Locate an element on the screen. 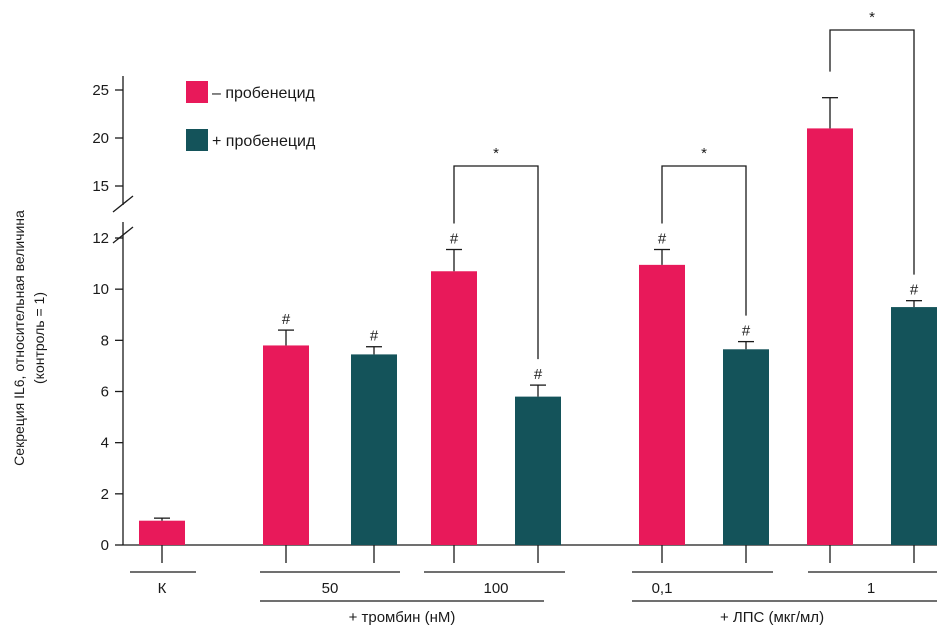  y-tick-label: 4 is located at coordinates (105, 443).